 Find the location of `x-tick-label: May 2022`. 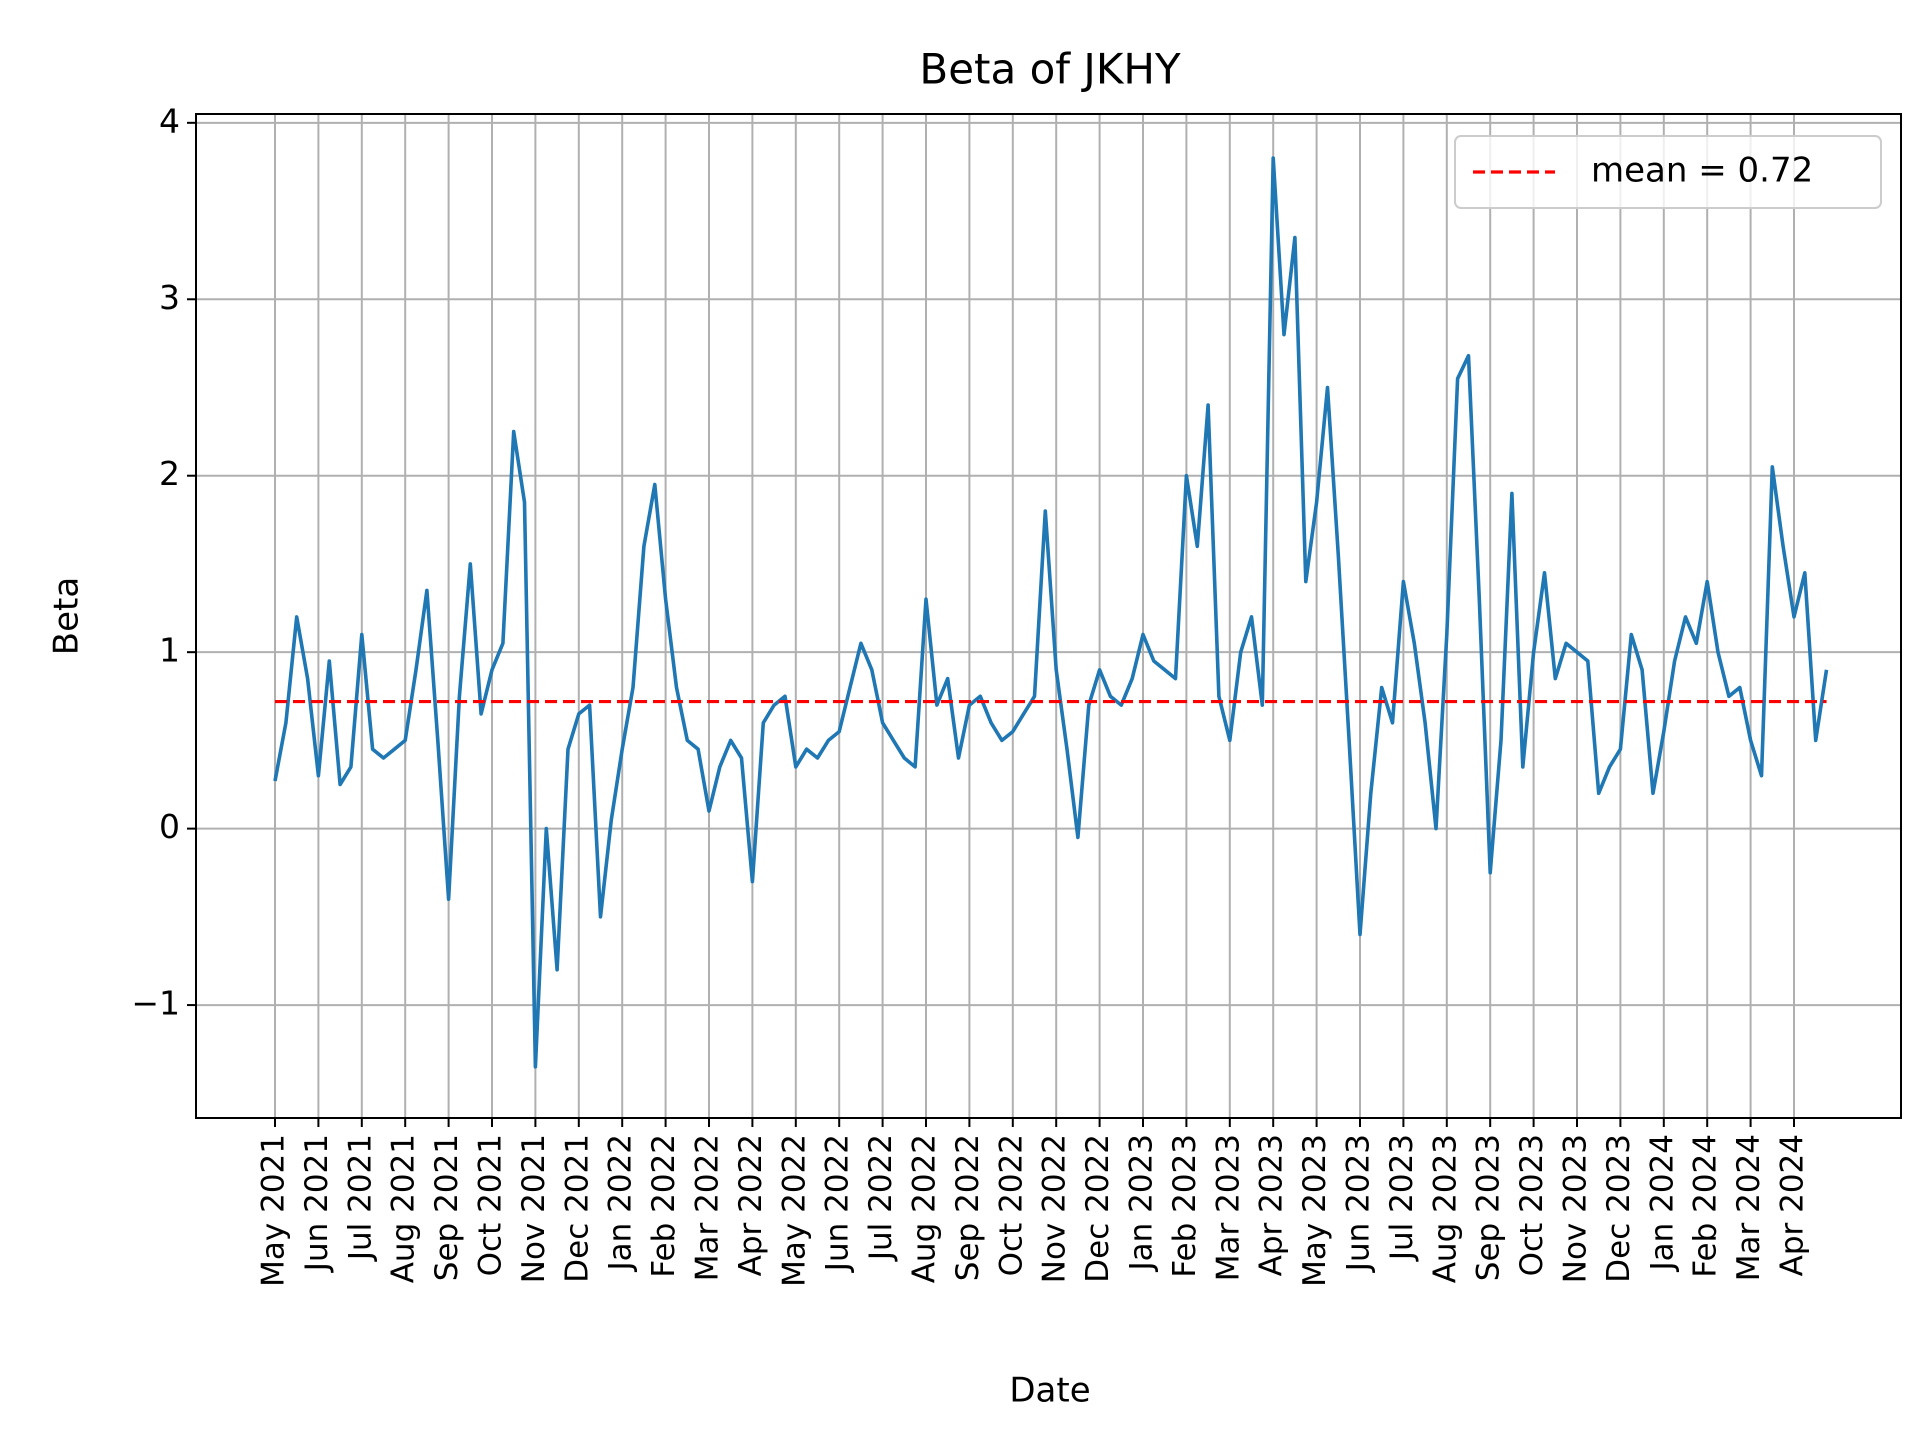

x-tick-label: May 2022 is located at coordinates (794, 1210).